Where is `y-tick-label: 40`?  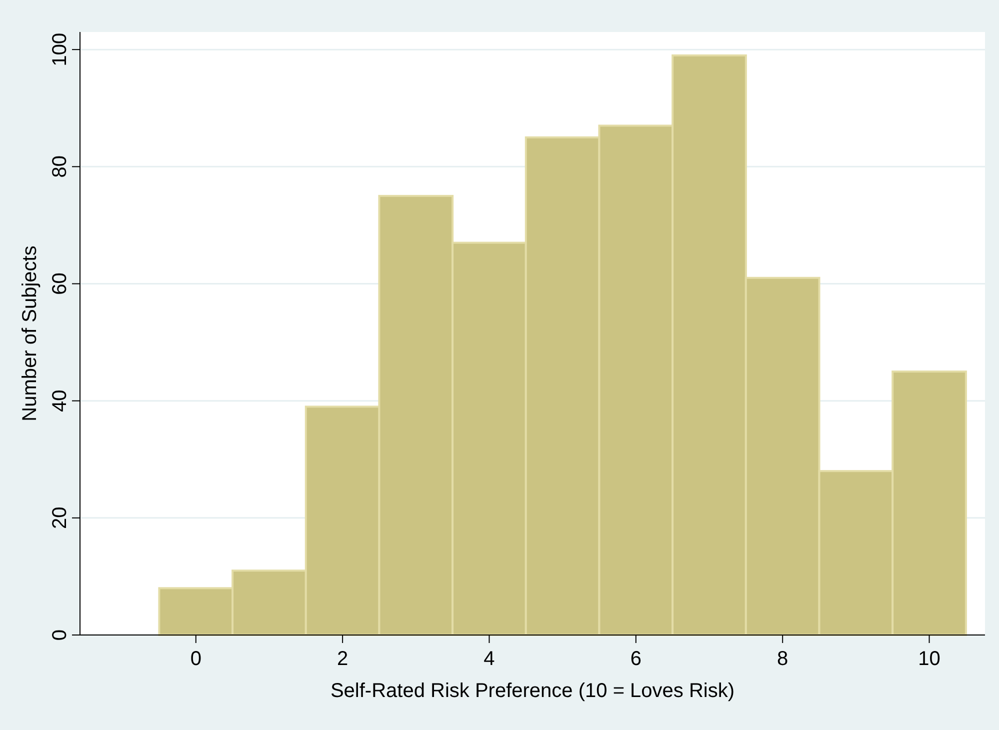
y-tick-label: 40 is located at coordinates (60, 401).